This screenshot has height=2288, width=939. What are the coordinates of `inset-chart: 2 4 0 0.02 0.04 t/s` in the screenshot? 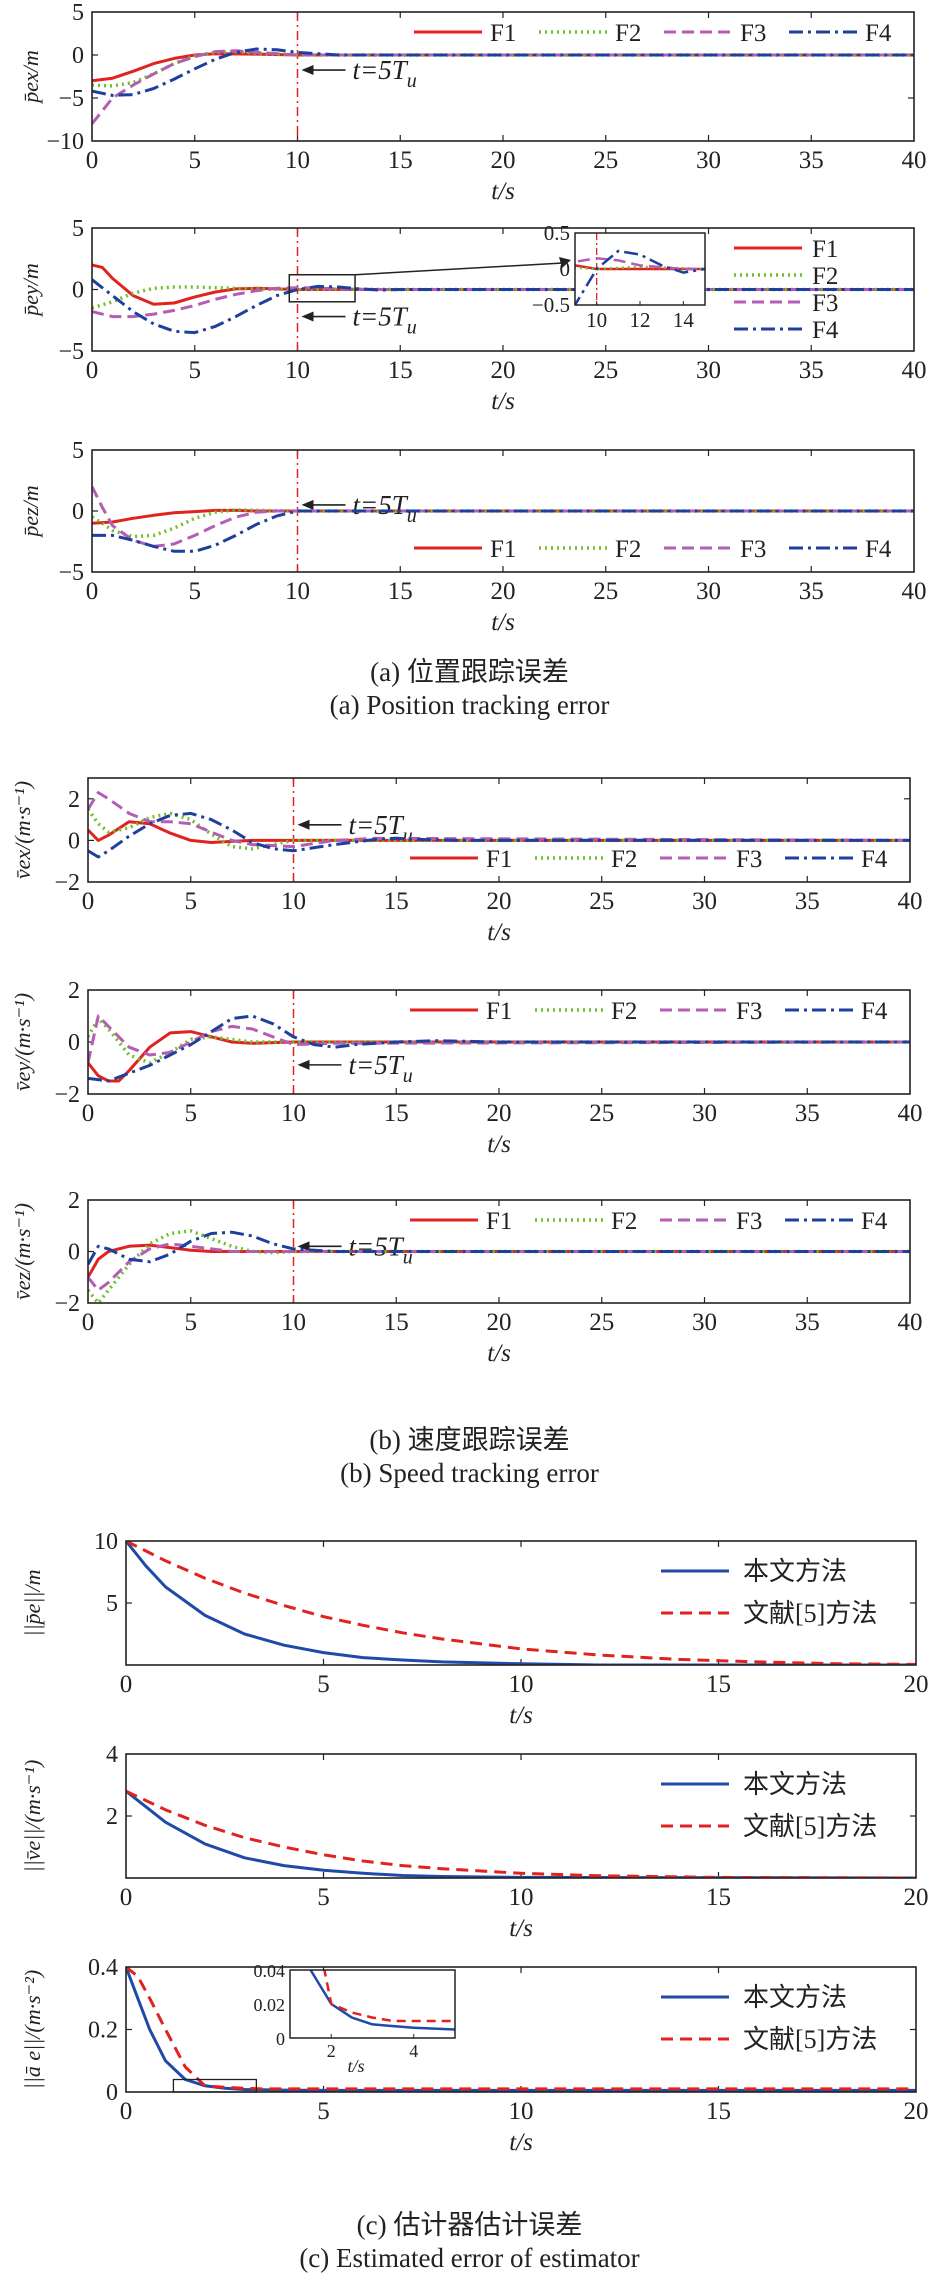 It's located at (355, 2018).